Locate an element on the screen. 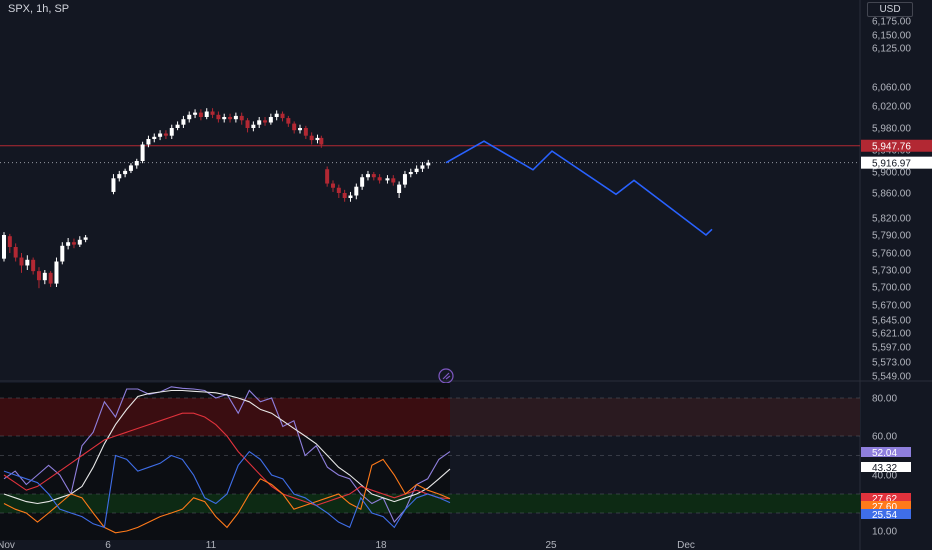  osc-badge-orange is located at coordinates (886, 506).